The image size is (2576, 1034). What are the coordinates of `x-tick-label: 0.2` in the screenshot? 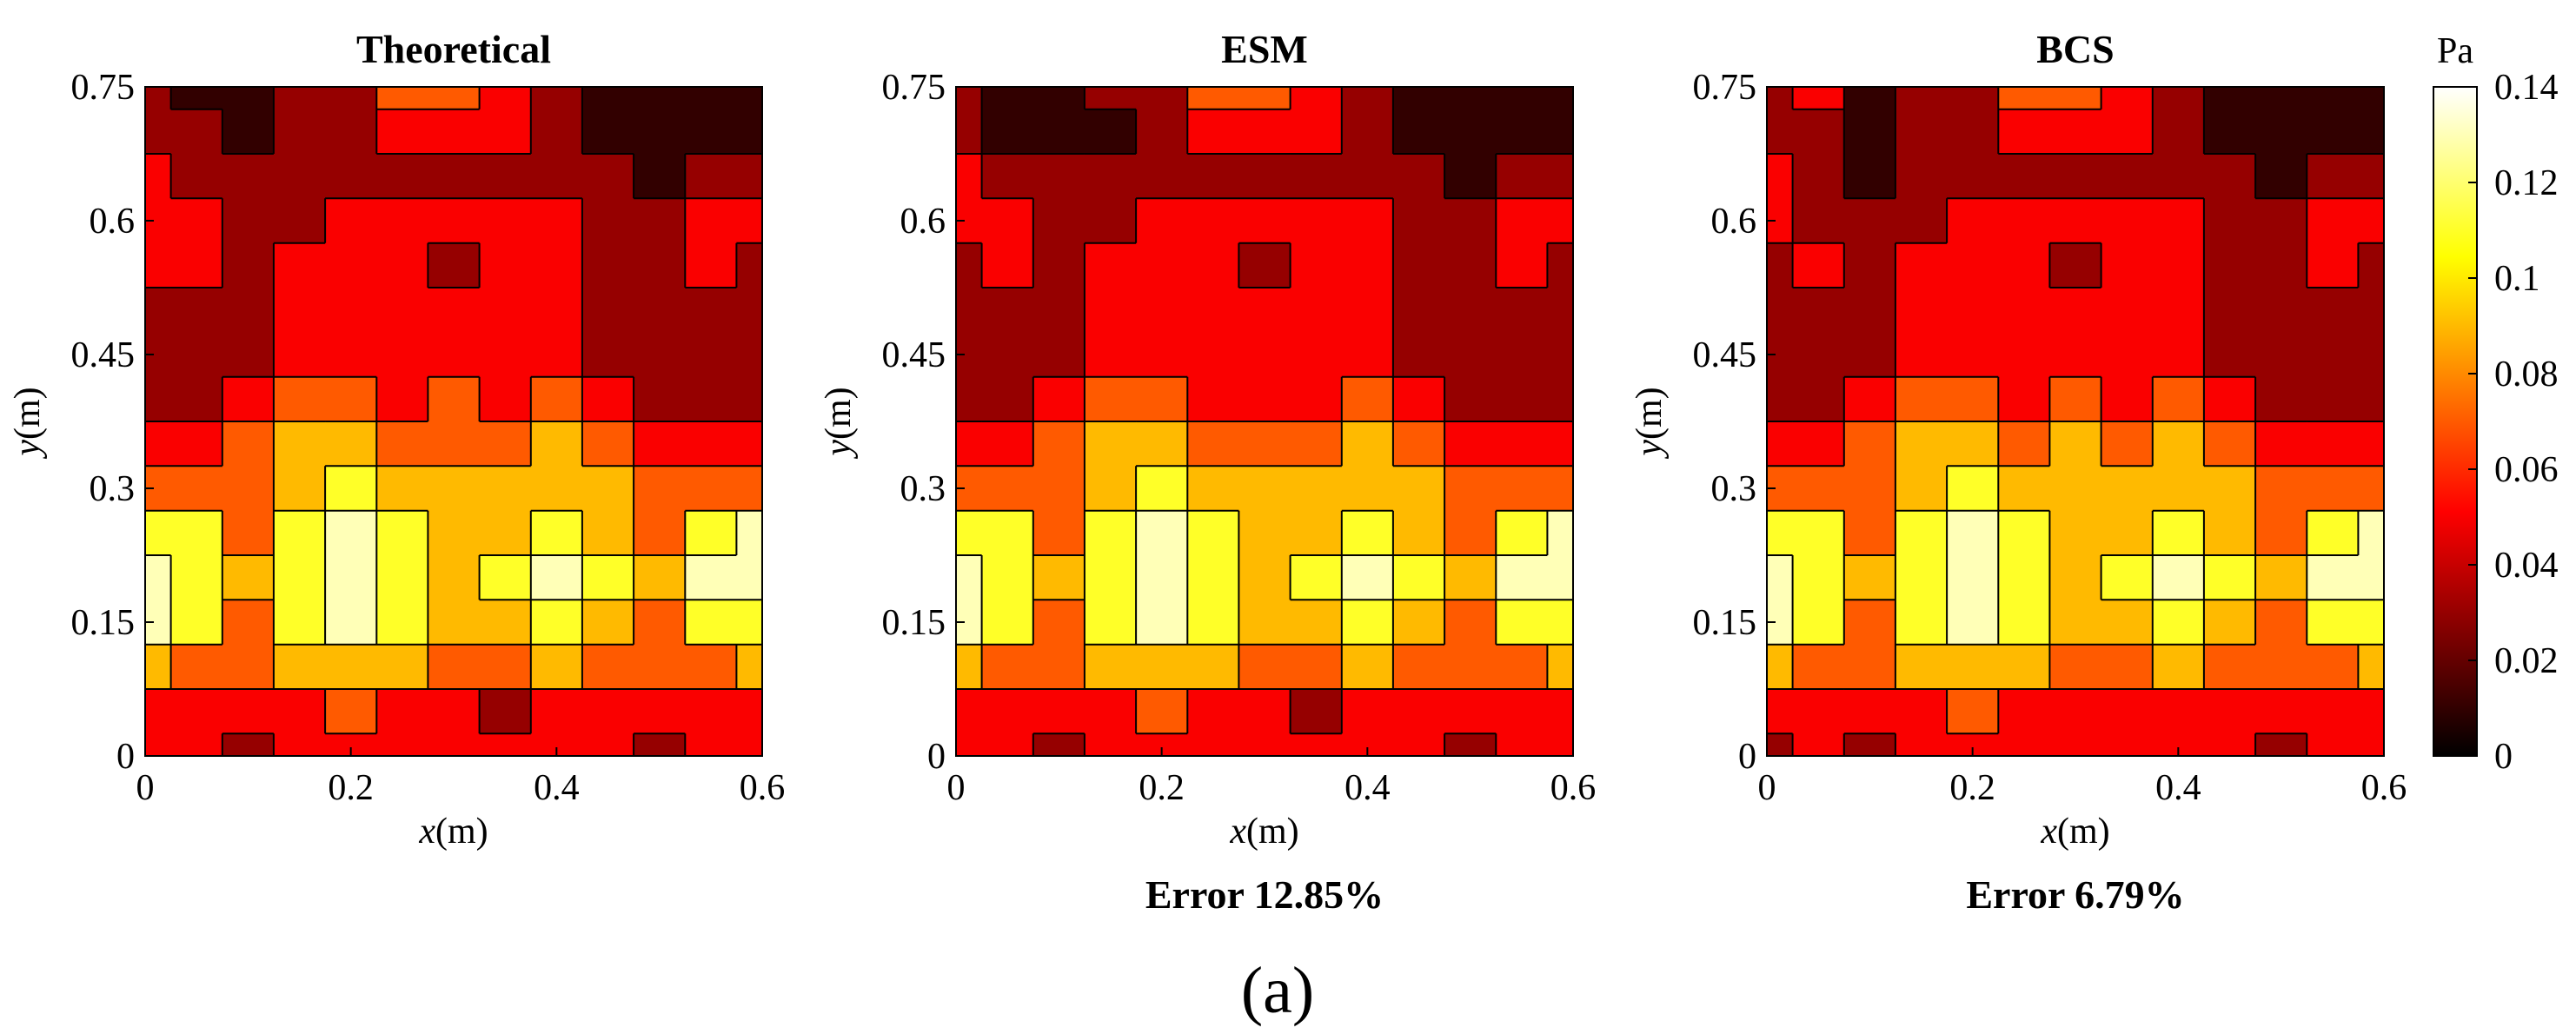 It's located at (351, 788).